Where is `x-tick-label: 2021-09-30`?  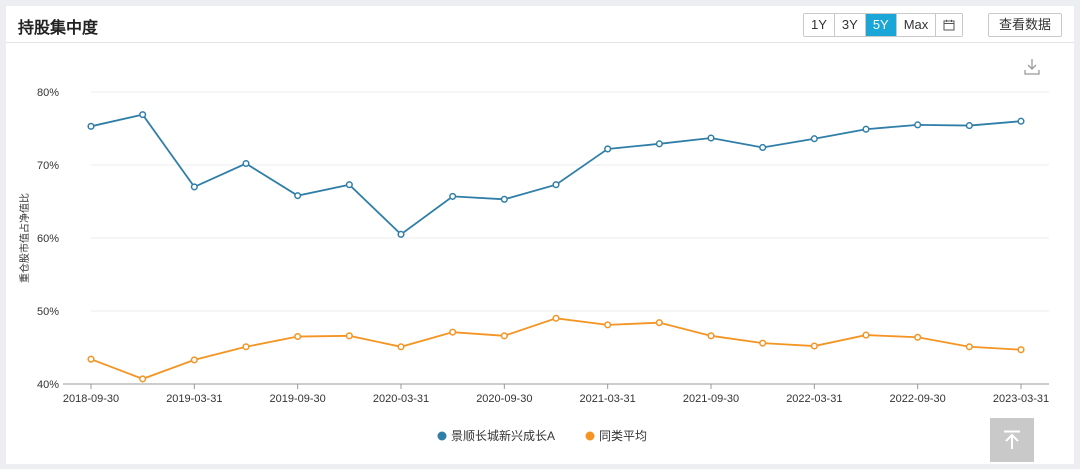 x-tick-label: 2021-09-30 is located at coordinates (711, 399).